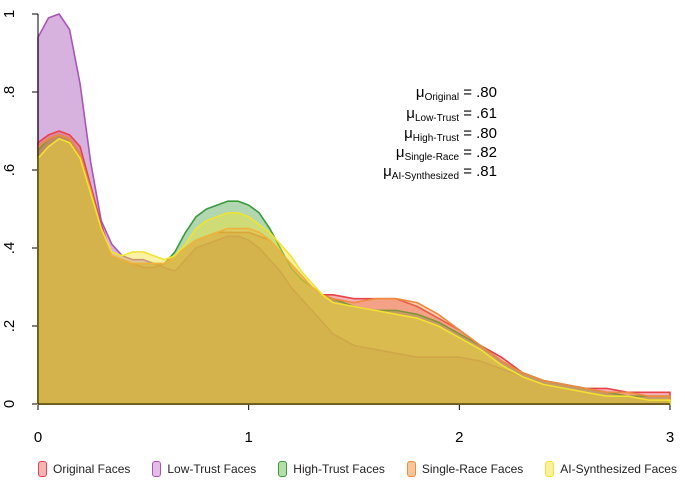 The height and width of the screenshot is (480, 685). Describe the element at coordinates (450, 134) in the screenshot. I see `mean-annotation: μHigh-Trust = .80` at that location.